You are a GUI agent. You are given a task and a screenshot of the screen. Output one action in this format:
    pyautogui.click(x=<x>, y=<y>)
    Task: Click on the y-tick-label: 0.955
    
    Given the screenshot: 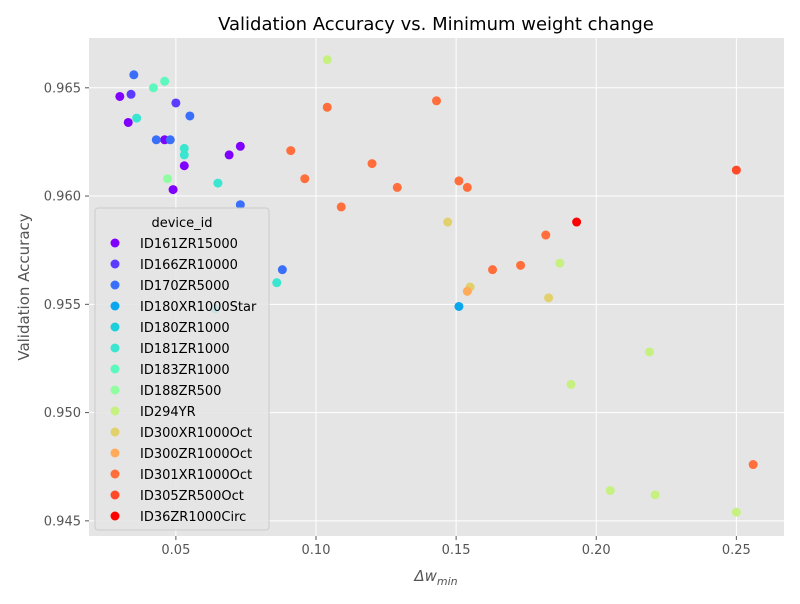 What is the action you would take?
    pyautogui.click(x=62, y=305)
    